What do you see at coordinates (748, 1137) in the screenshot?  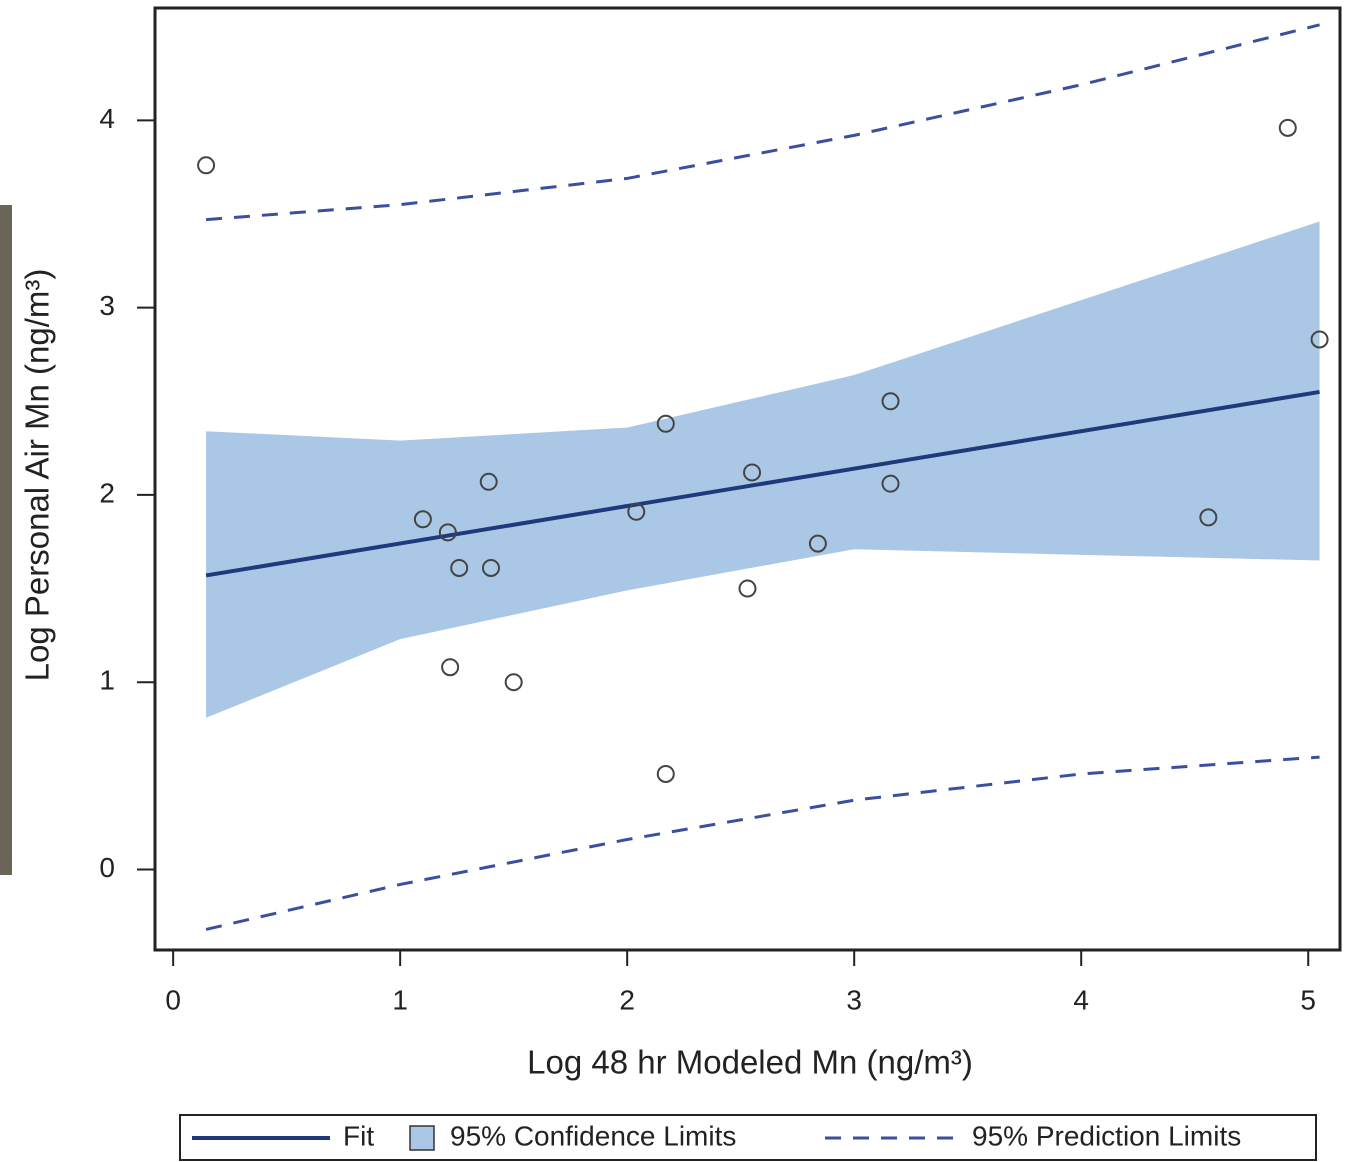 I see `legend` at bounding box center [748, 1137].